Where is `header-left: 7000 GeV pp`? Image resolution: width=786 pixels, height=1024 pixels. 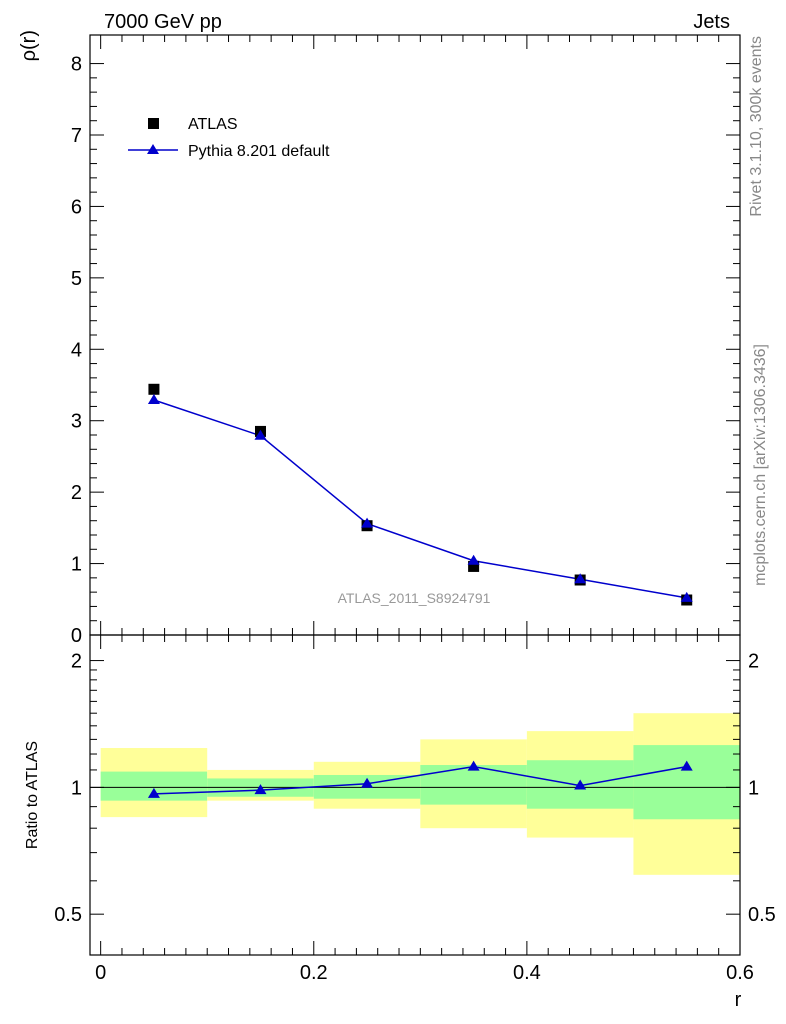 header-left: 7000 GeV pp is located at coordinates (163, 22).